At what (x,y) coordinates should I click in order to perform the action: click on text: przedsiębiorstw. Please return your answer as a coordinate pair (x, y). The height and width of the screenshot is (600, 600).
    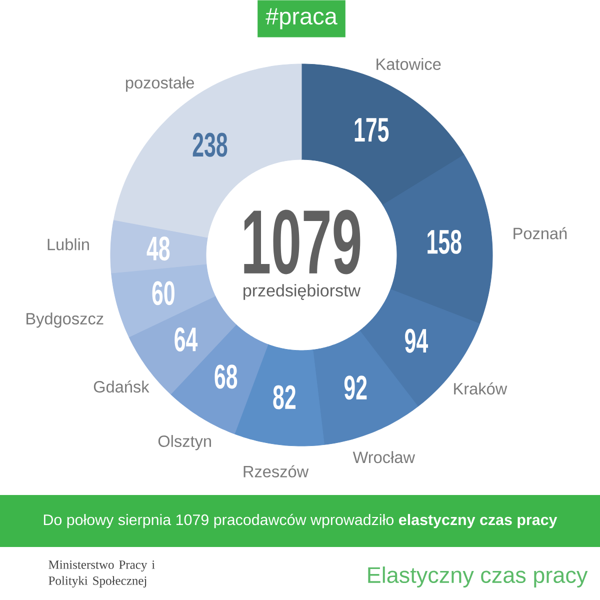
    Looking at the image, I should click on (302, 292).